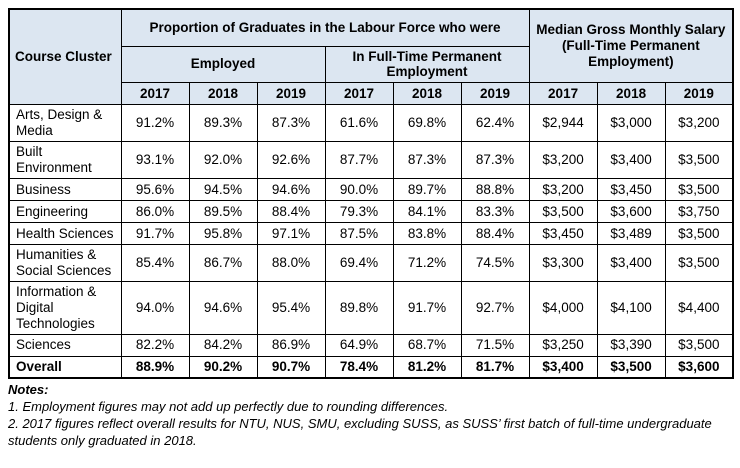  What do you see at coordinates (563, 307) in the screenshot?
I see `salary-value-cell: $4,000` at bounding box center [563, 307].